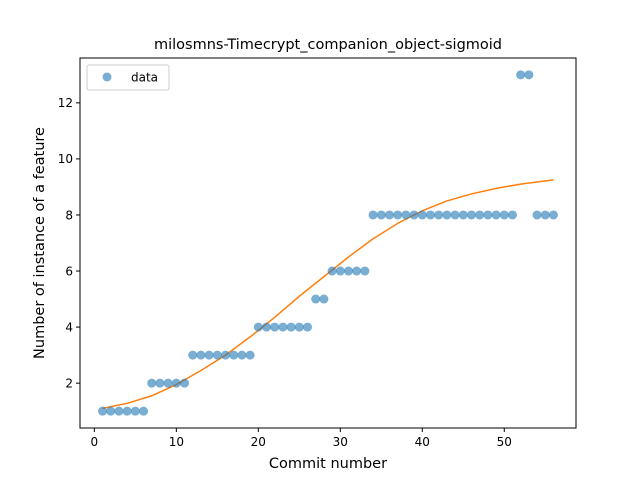  Describe the element at coordinates (40, 243) in the screenshot. I see `y-axis-label: Number of instance of a feature` at that location.